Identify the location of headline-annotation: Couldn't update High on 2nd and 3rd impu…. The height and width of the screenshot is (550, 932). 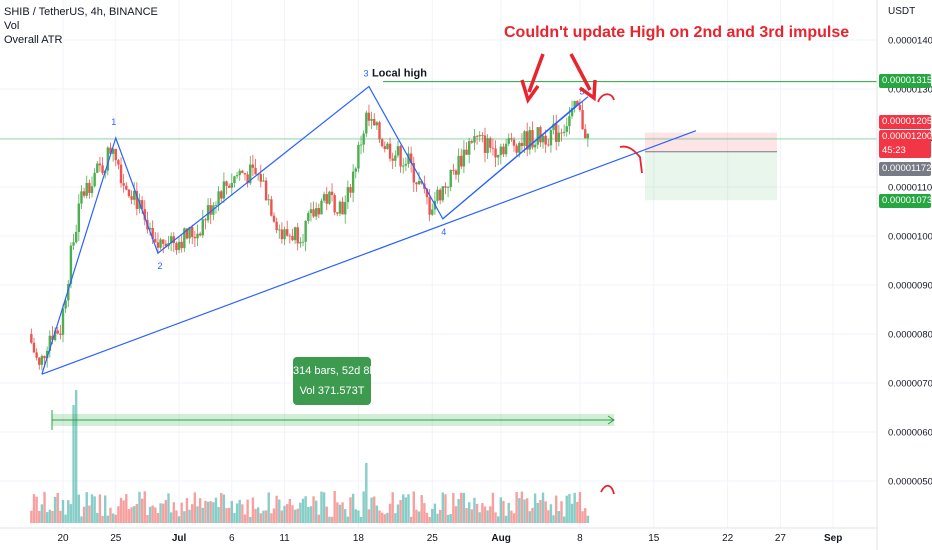
(676, 33).